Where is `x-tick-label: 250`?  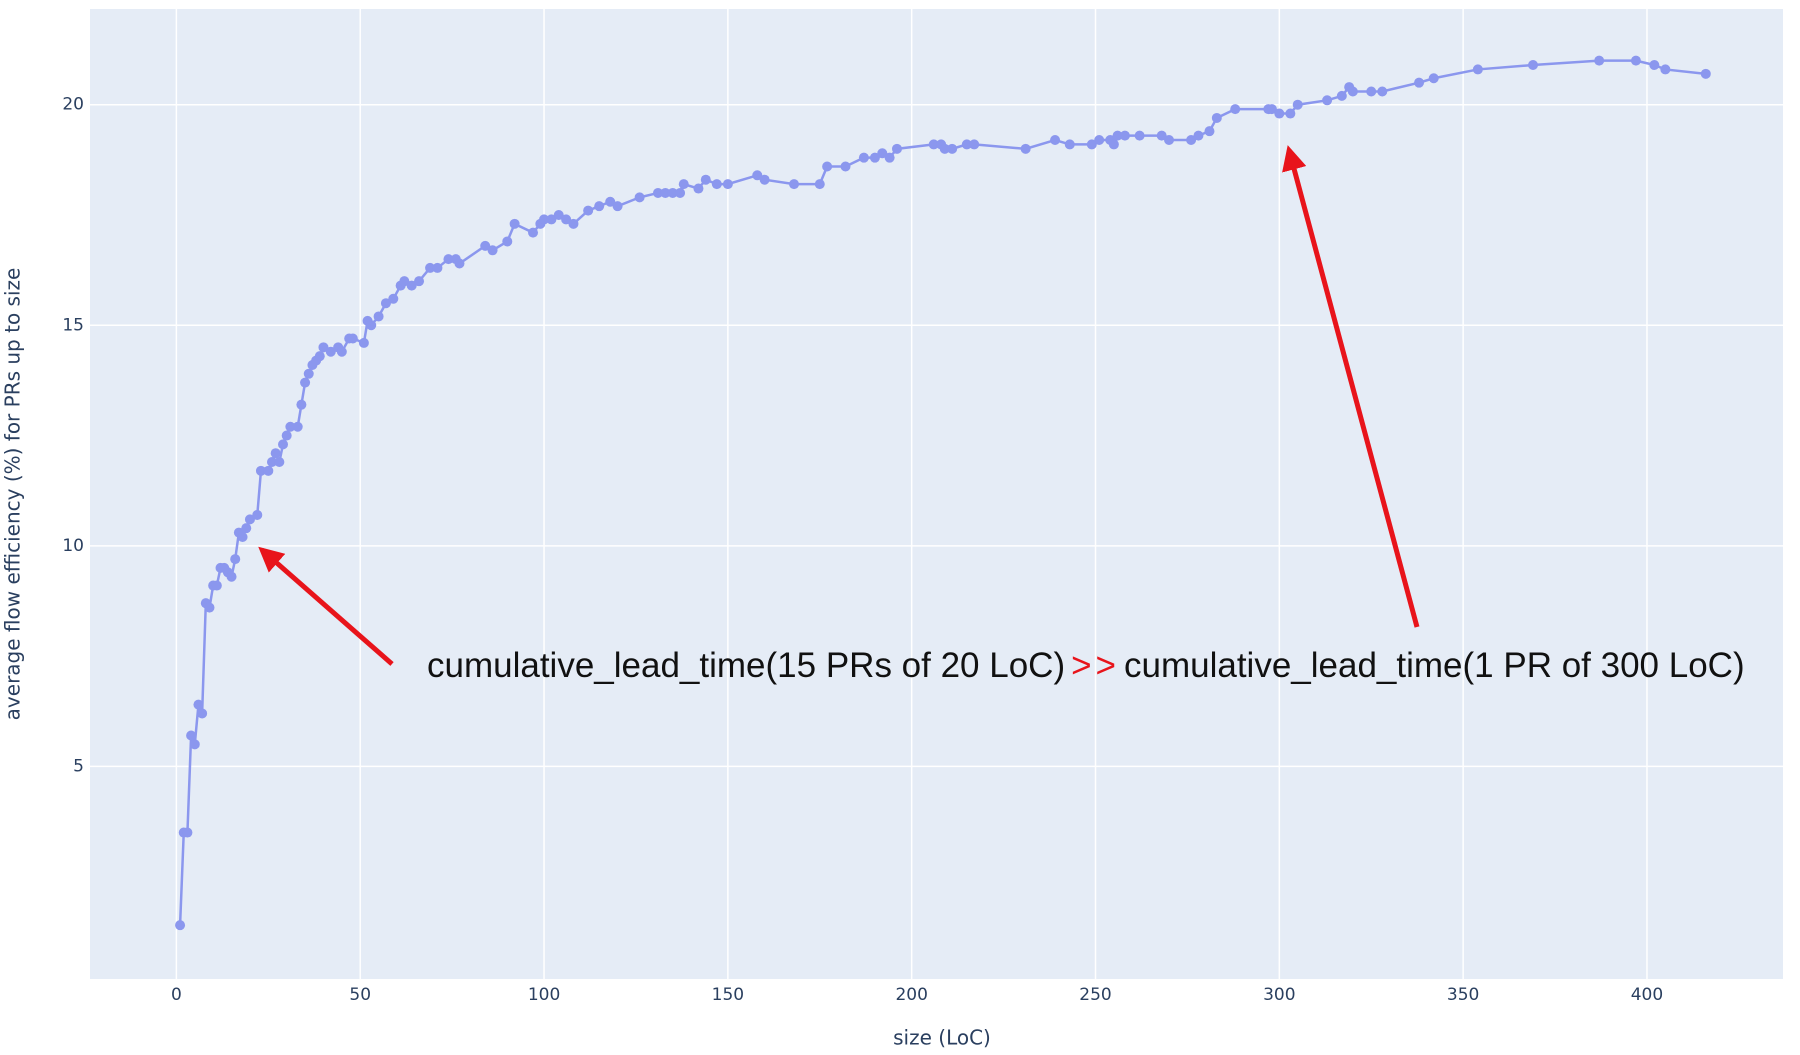
x-tick-label: 250 is located at coordinates (1095, 995).